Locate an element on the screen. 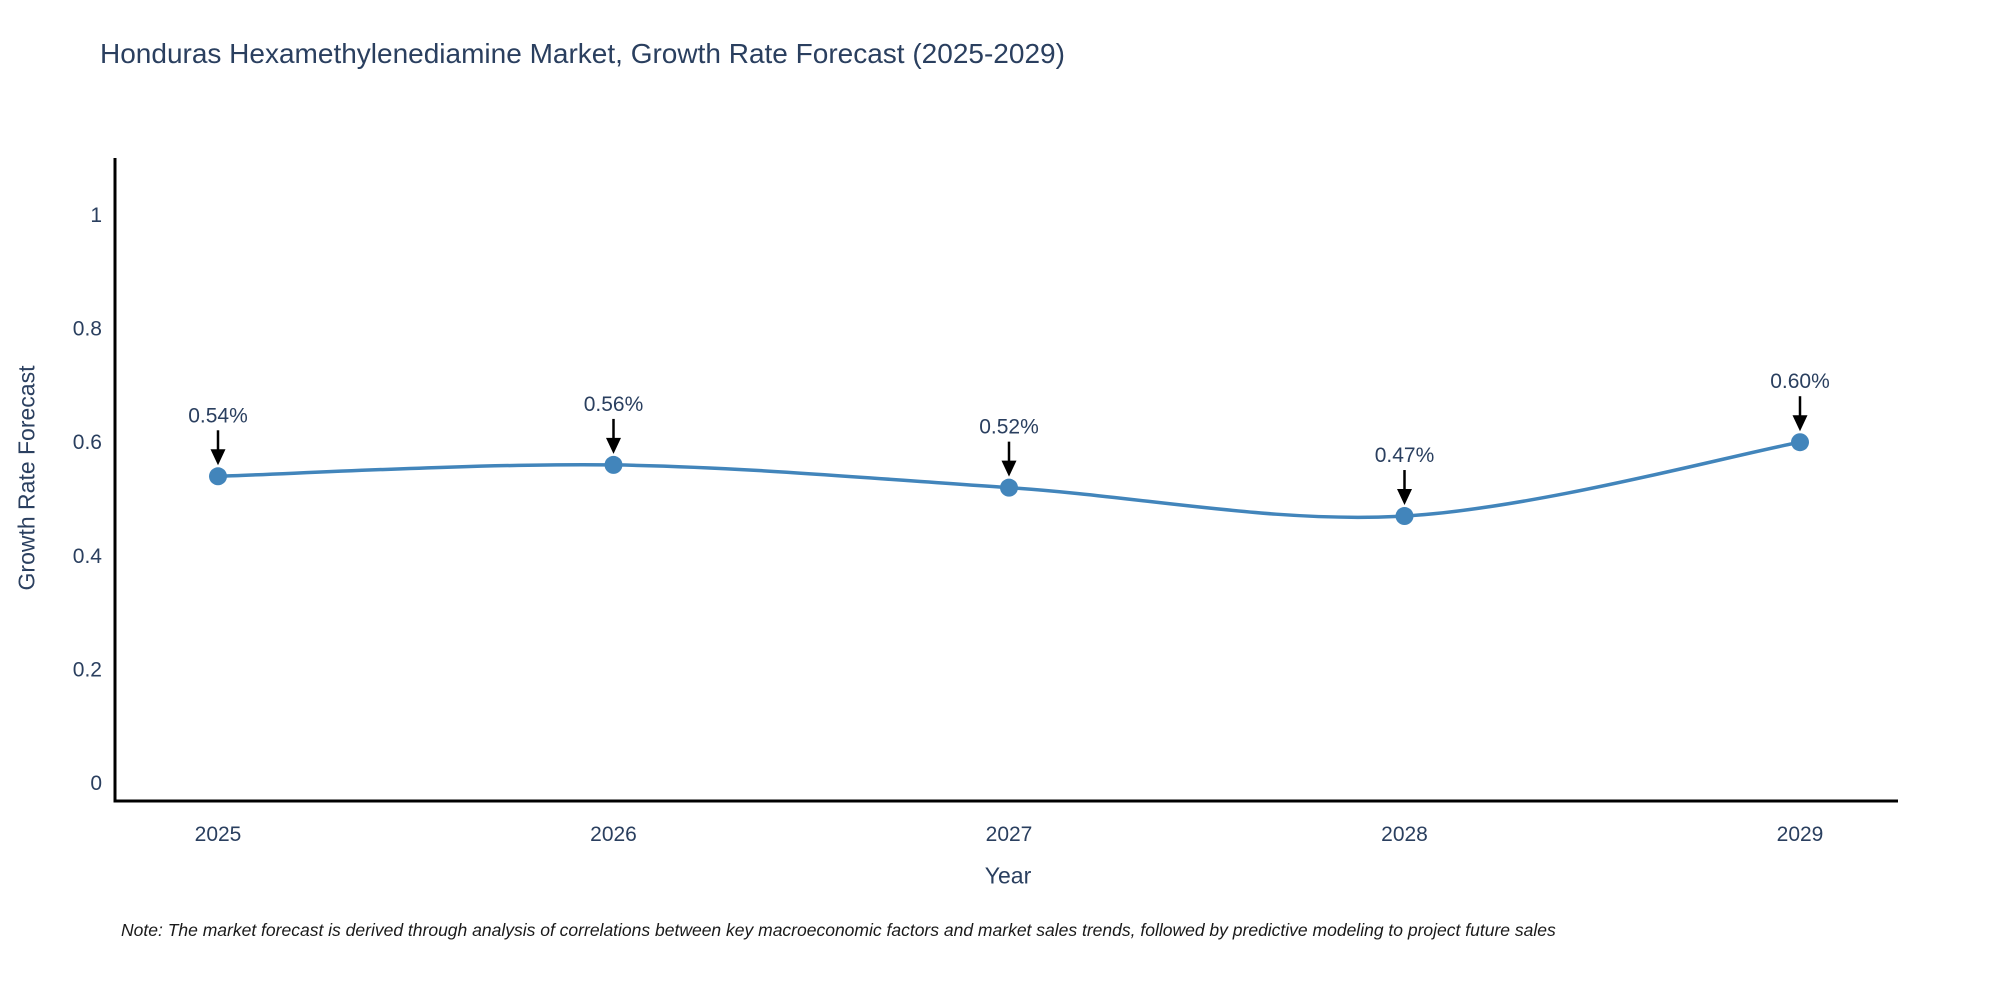  x-tick-label: 2025 is located at coordinates (218, 834).